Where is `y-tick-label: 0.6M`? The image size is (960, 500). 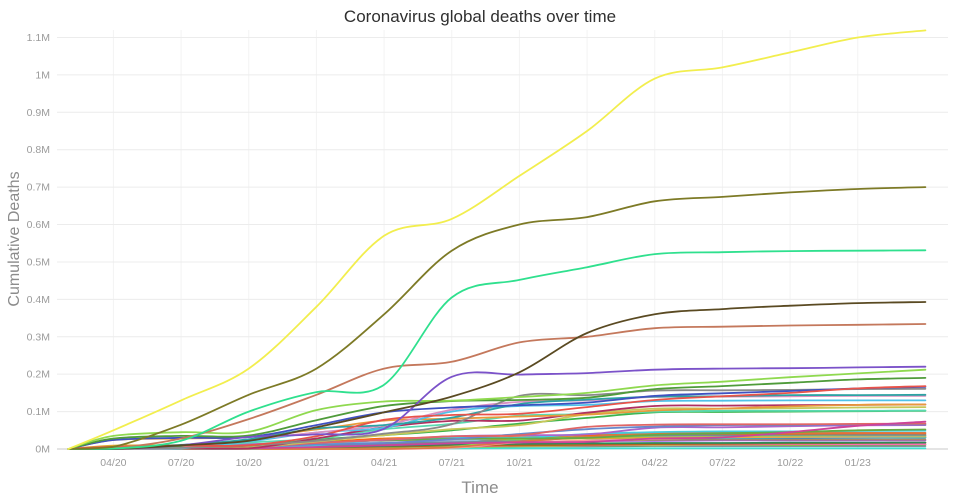 y-tick-label: 0.6M is located at coordinates (38, 225).